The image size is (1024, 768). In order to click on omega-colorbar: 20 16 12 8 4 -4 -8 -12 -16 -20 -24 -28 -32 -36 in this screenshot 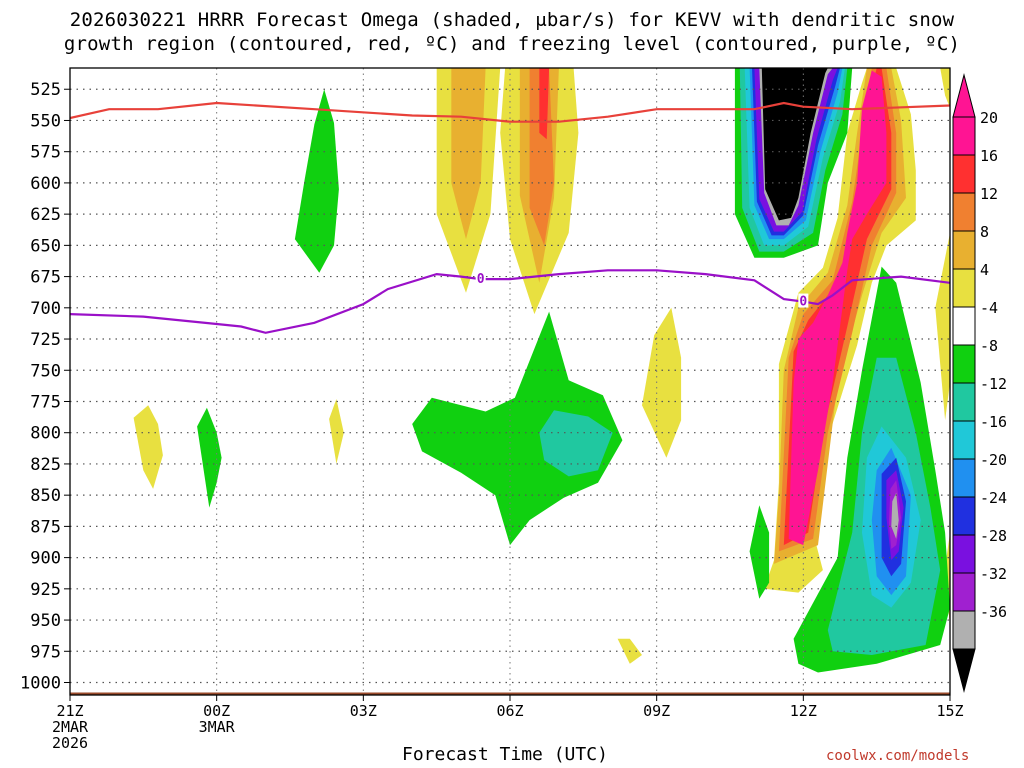, I will do `click(979, 383)`.